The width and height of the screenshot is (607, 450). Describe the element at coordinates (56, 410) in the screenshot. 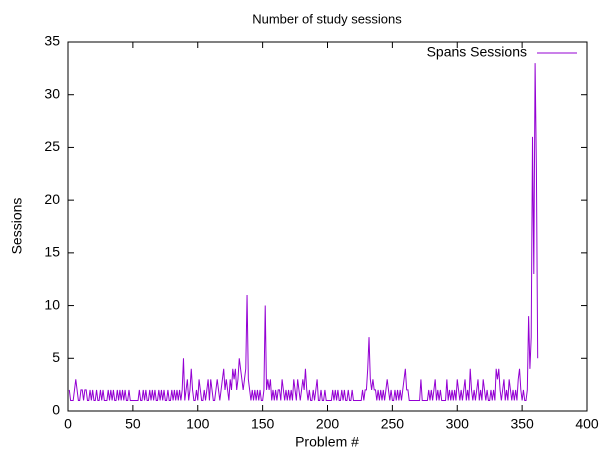

I see `y-tick-label: 0` at that location.